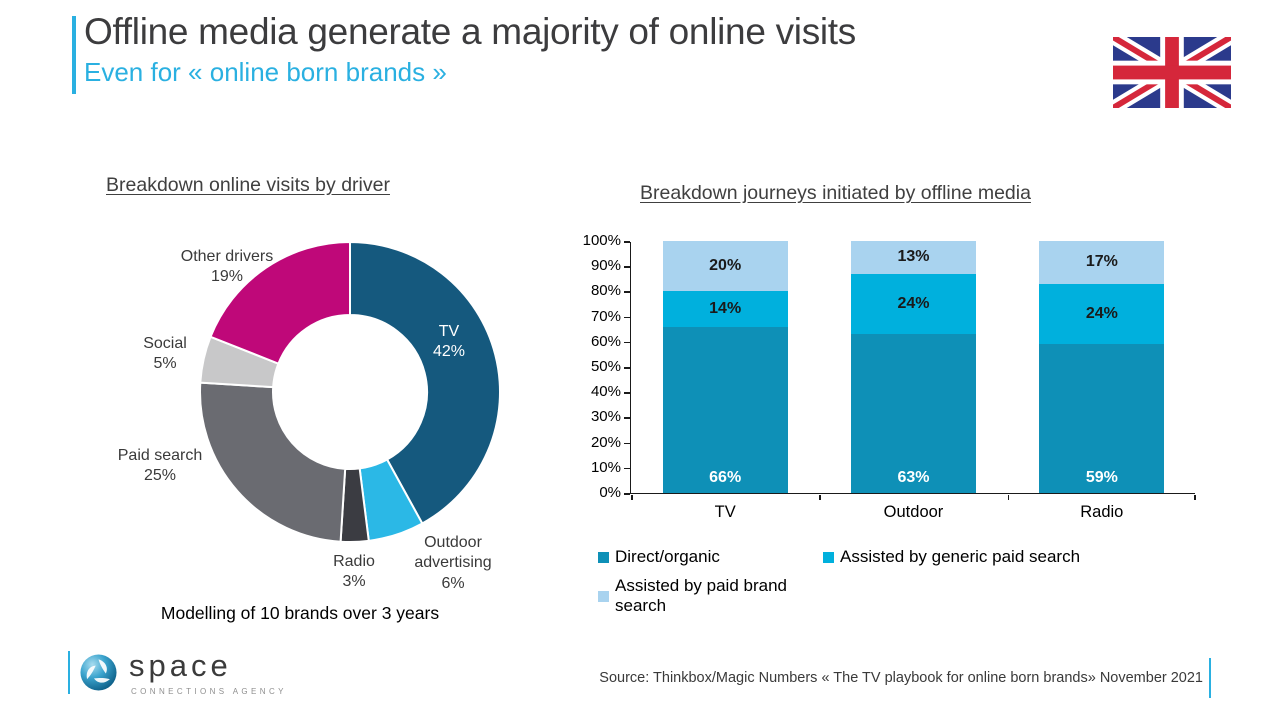 The height and width of the screenshot is (720, 1280). I want to click on bar-value-label: 20%, so click(725, 266).